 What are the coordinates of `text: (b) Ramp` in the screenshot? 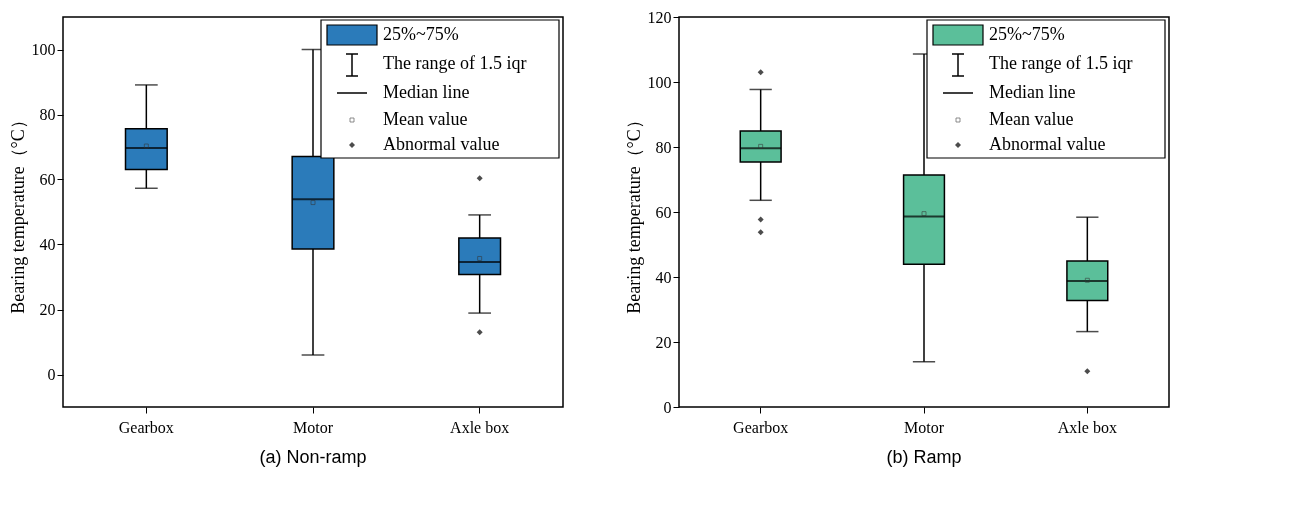 It's located at (924, 457).